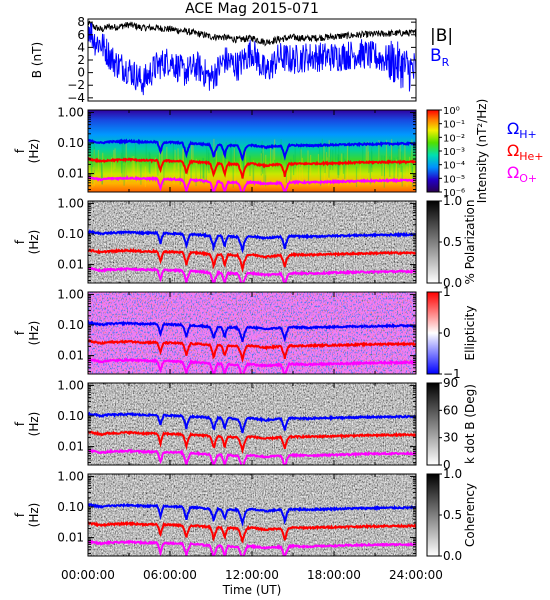 The height and width of the screenshot is (600, 550). What do you see at coordinates (252, 9) in the screenshot?
I see `chart-title: ACE Mag 2015-071` at bounding box center [252, 9].